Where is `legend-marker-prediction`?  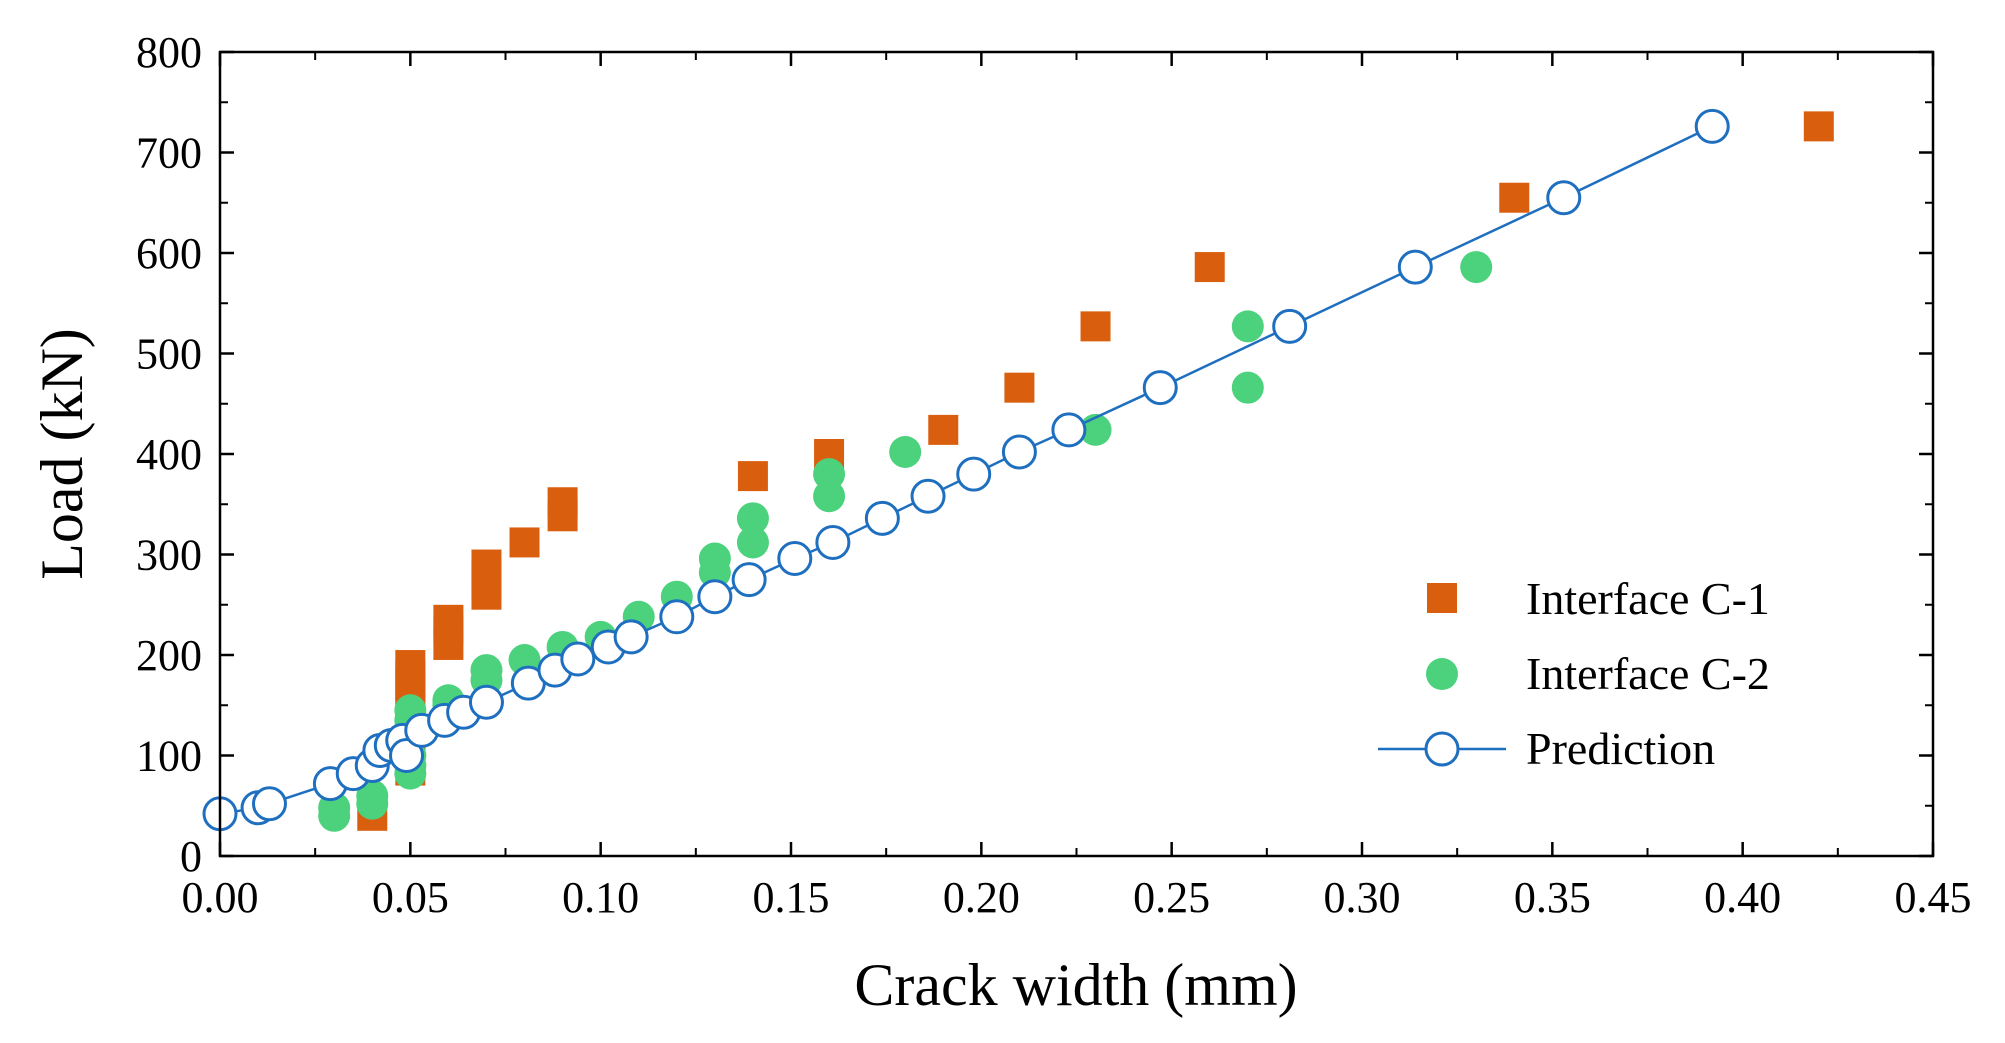 legend-marker-prediction is located at coordinates (1442, 749).